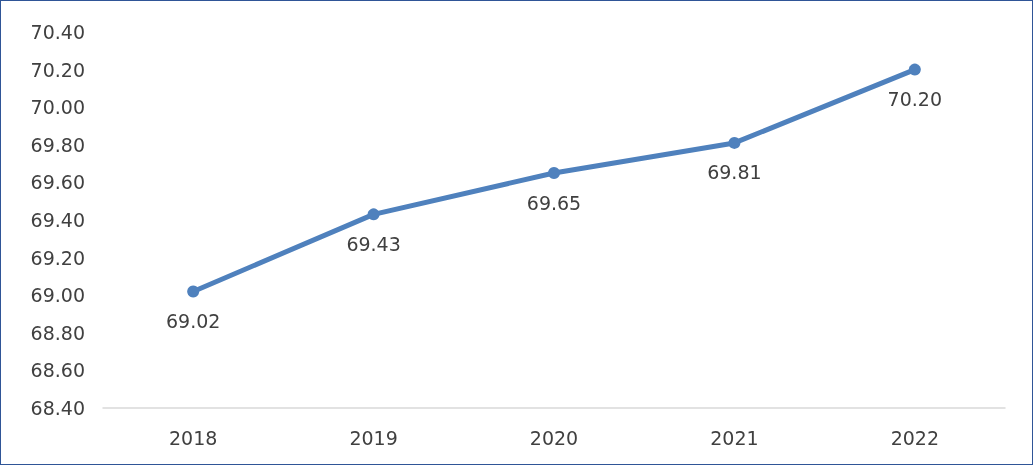 The height and width of the screenshot is (465, 1033). Describe the element at coordinates (57, 332) in the screenshot. I see `y-tick-label: 68.80` at that location.